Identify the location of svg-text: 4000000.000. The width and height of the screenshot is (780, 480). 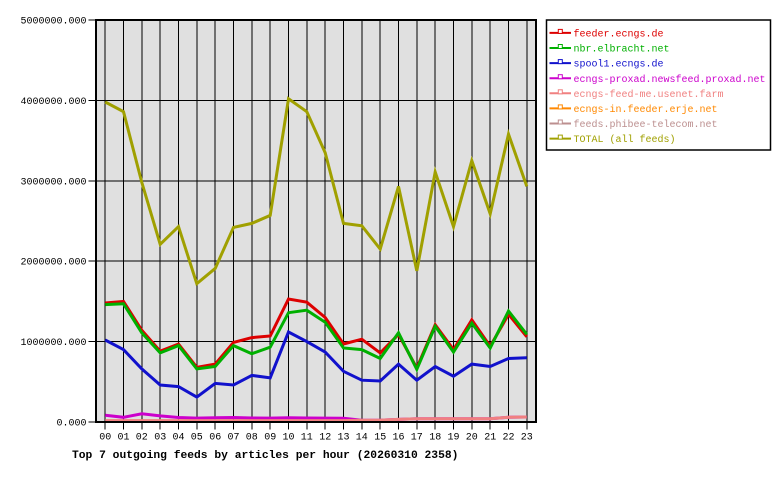
(53, 102).